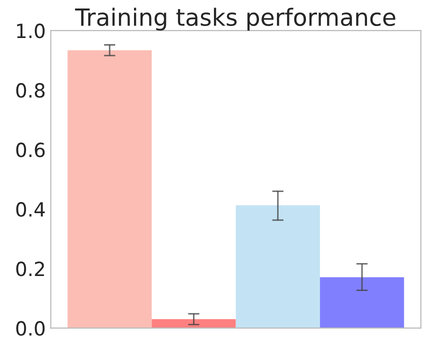 This screenshot has height=340, width=423. I want to click on chart-title: Training tasks performance, so click(235, 19).